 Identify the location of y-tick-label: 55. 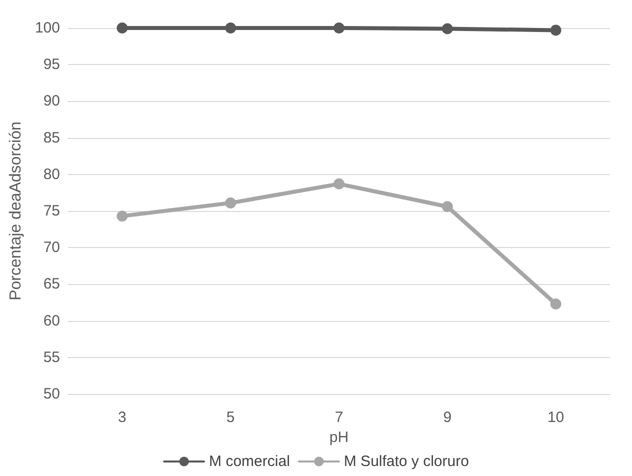
(51, 357).